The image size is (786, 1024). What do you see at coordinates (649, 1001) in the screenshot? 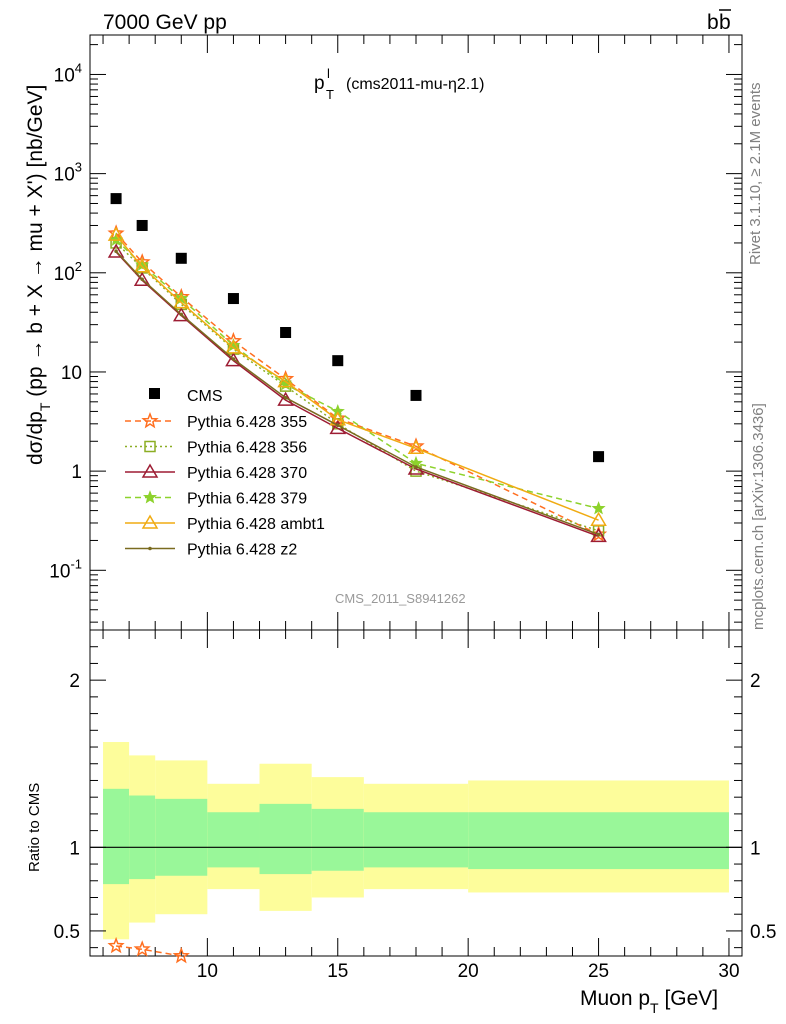
I see `x-axis-label: Muon pT [GeV]` at bounding box center [649, 1001].